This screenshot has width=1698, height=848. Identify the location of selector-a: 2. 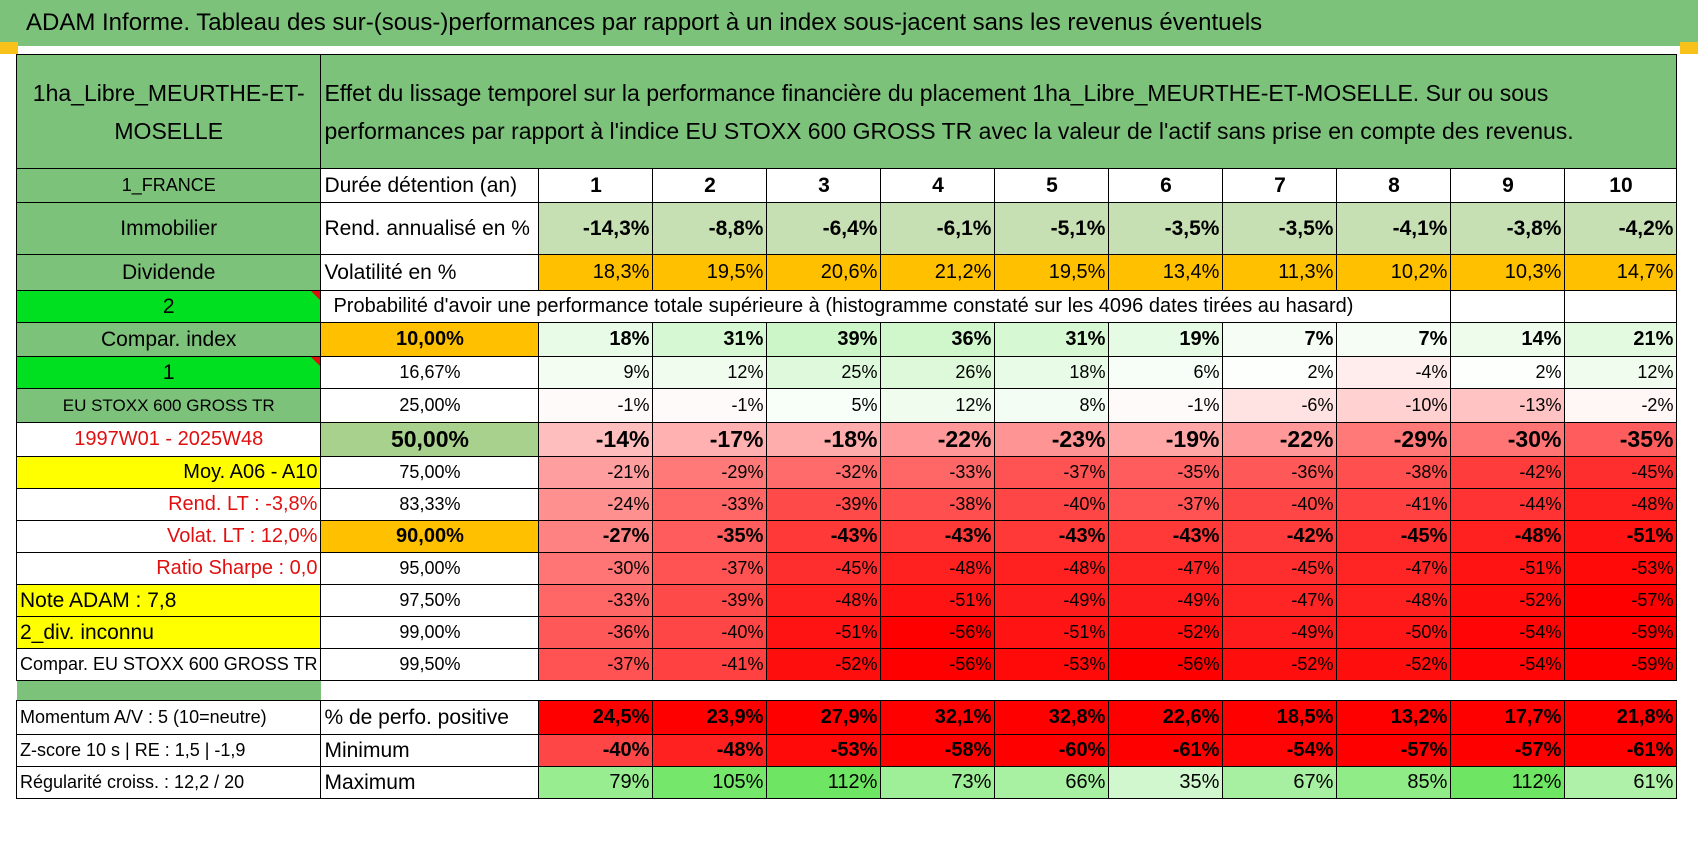
(168, 306).